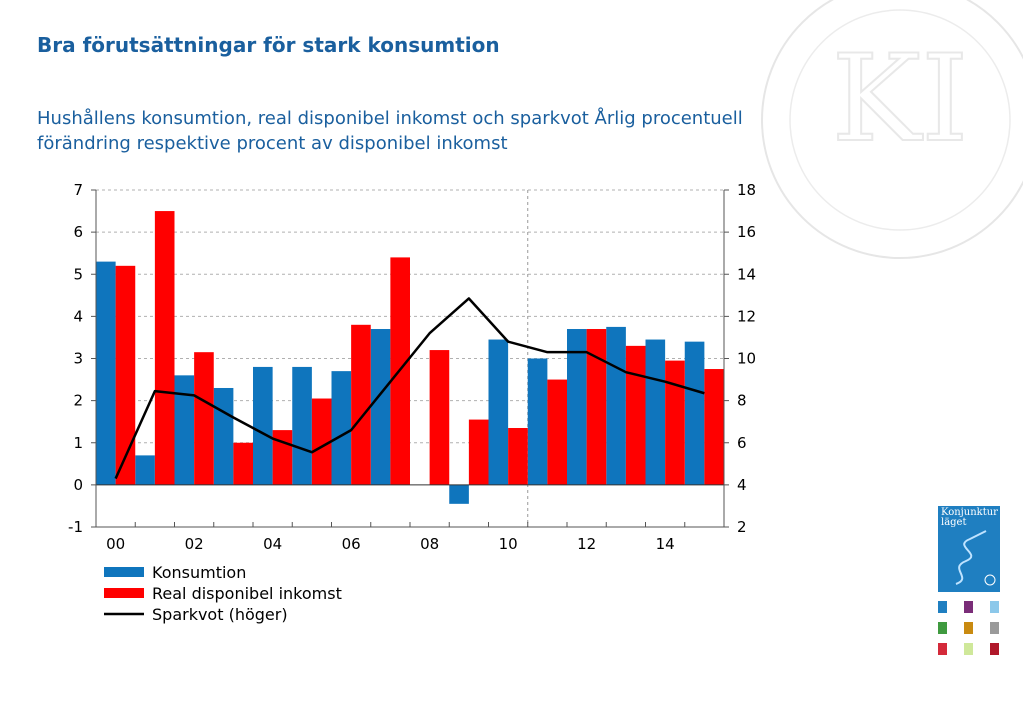 This screenshot has height=708, width=1023. Describe the element at coordinates (351, 544) in the screenshot. I see `x-tick-label: 06` at that location.